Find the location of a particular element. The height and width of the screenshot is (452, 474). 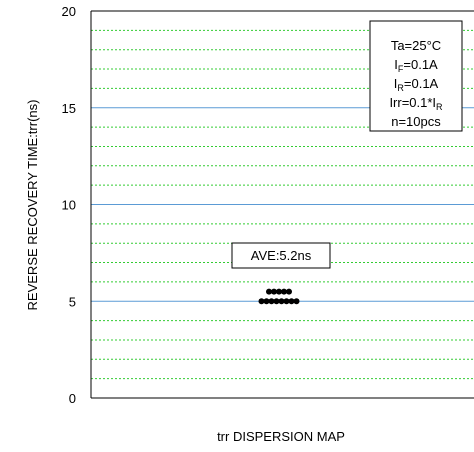

condition-irr: Irr=0.1*IR is located at coordinates (416, 103).